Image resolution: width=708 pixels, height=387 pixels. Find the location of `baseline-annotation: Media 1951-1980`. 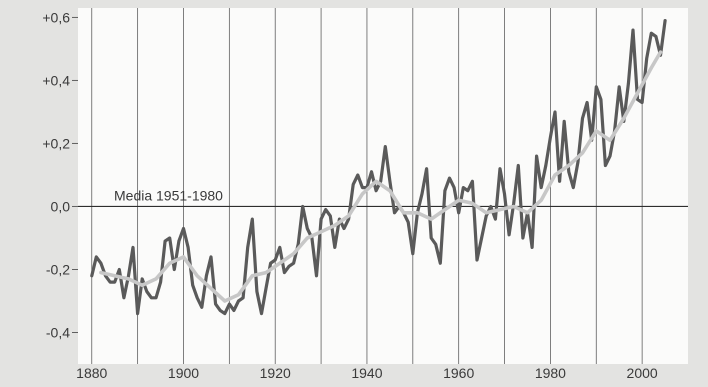

baseline-annotation: Media 1951-1980 is located at coordinates (168, 195).